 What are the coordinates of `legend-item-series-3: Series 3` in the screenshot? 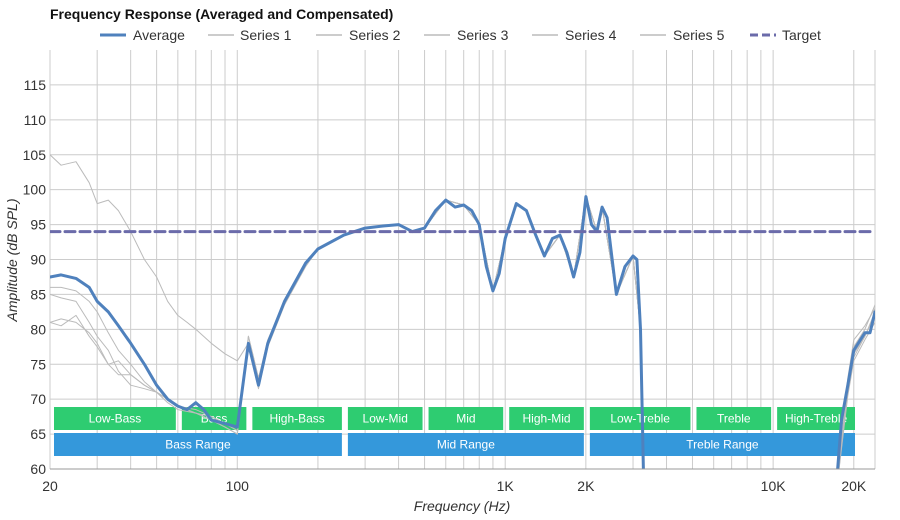 It's located at (466, 35).